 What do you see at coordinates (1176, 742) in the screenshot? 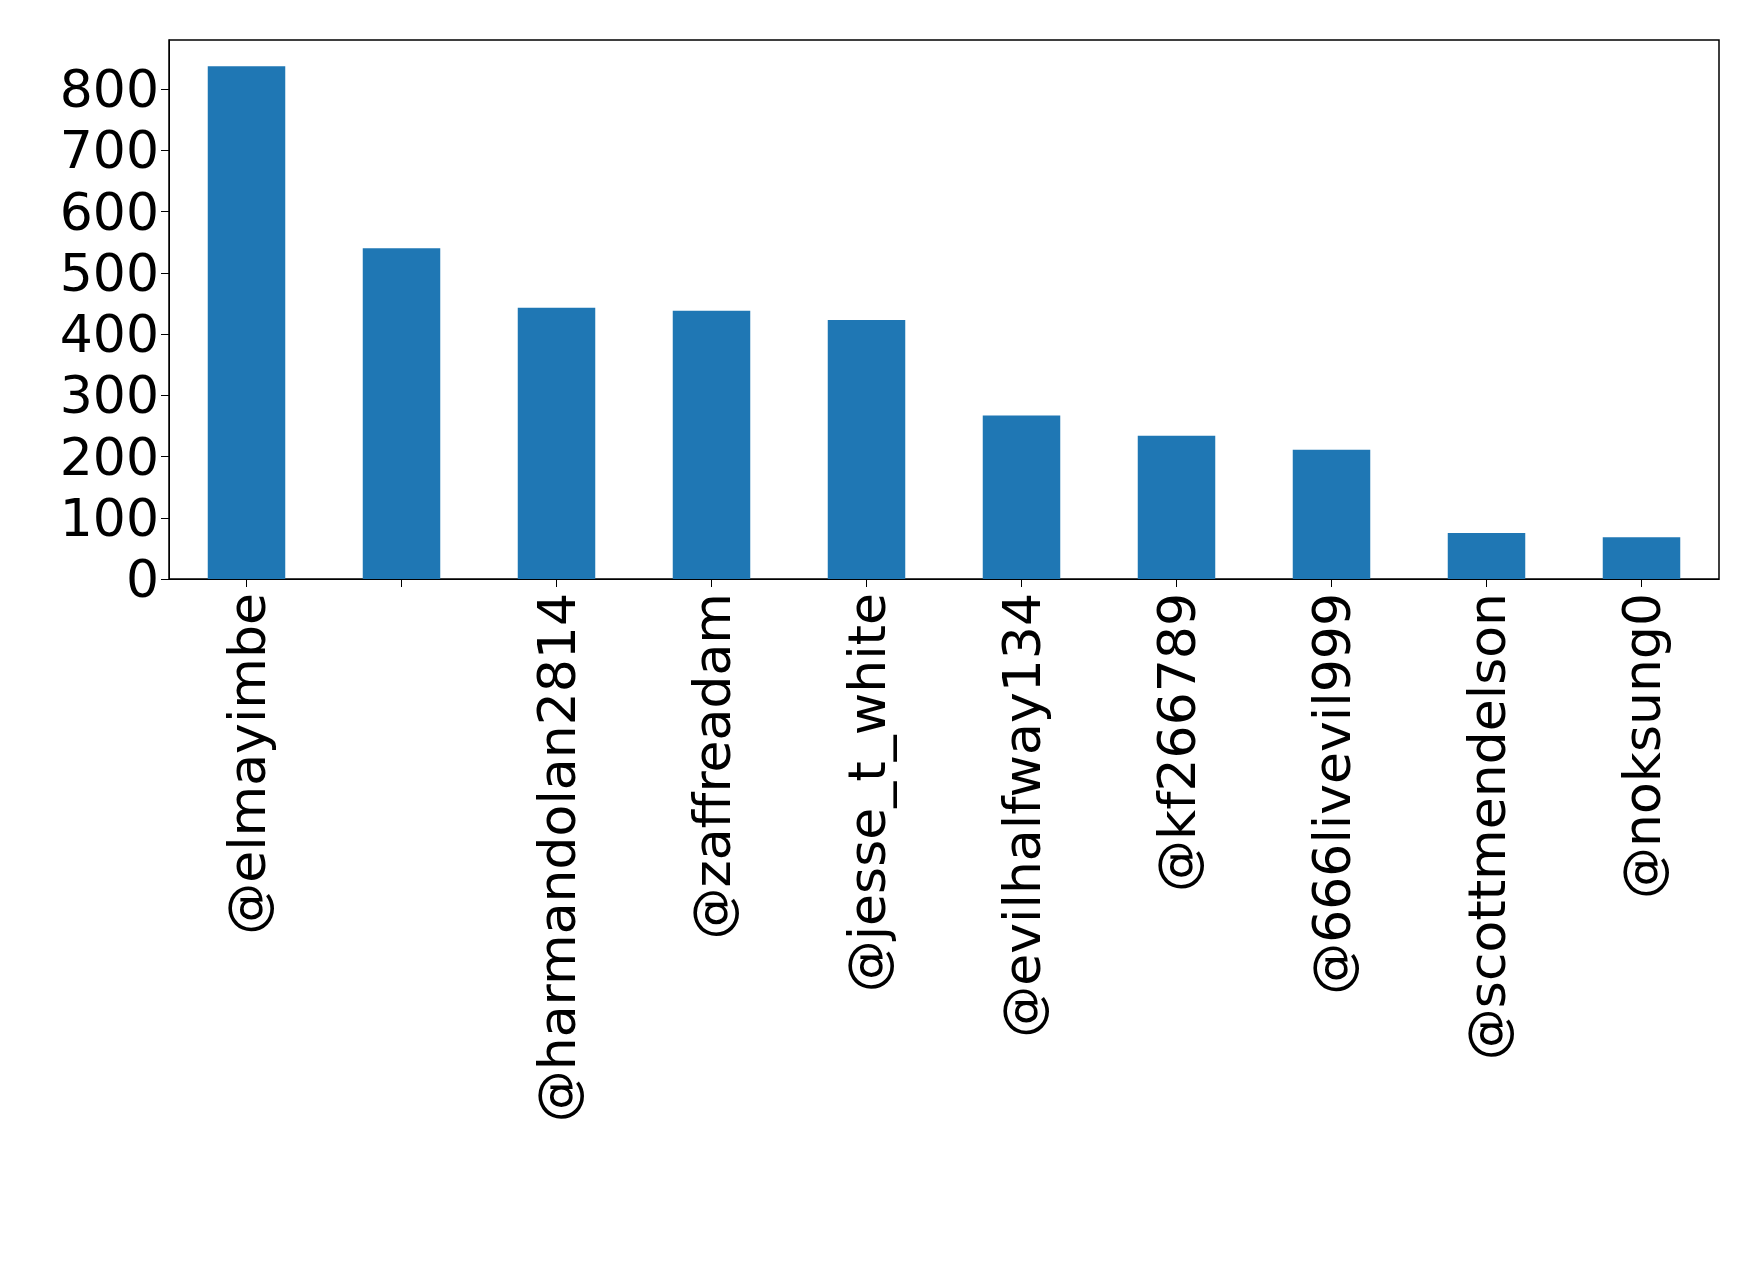
I see `x-tick-label: @kf266789` at bounding box center [1176, 742].